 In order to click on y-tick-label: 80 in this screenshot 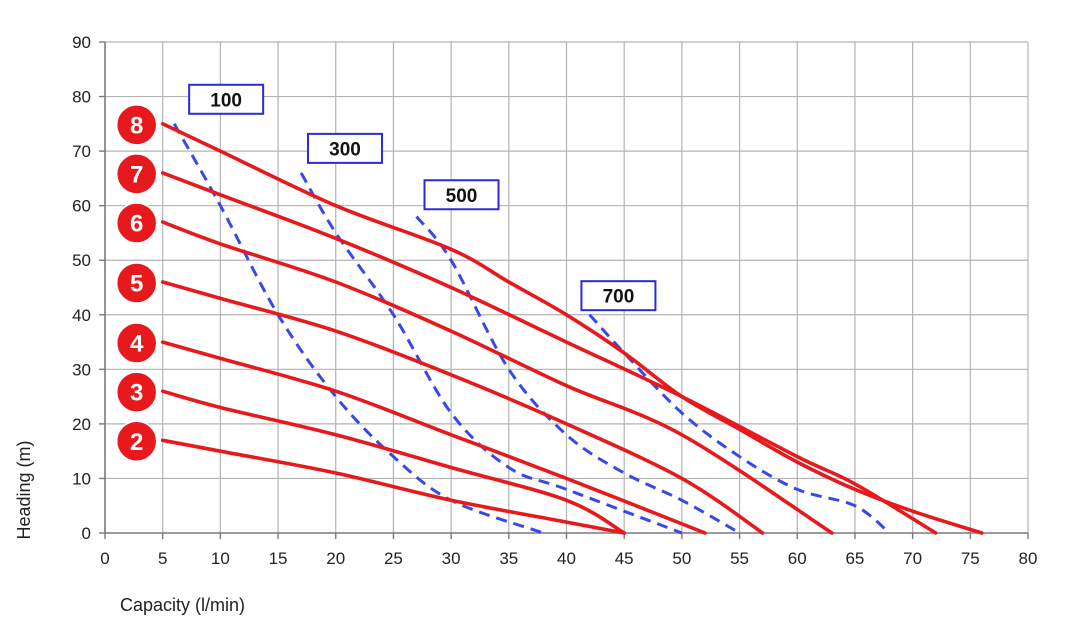, I will do `click(81, 97)`.